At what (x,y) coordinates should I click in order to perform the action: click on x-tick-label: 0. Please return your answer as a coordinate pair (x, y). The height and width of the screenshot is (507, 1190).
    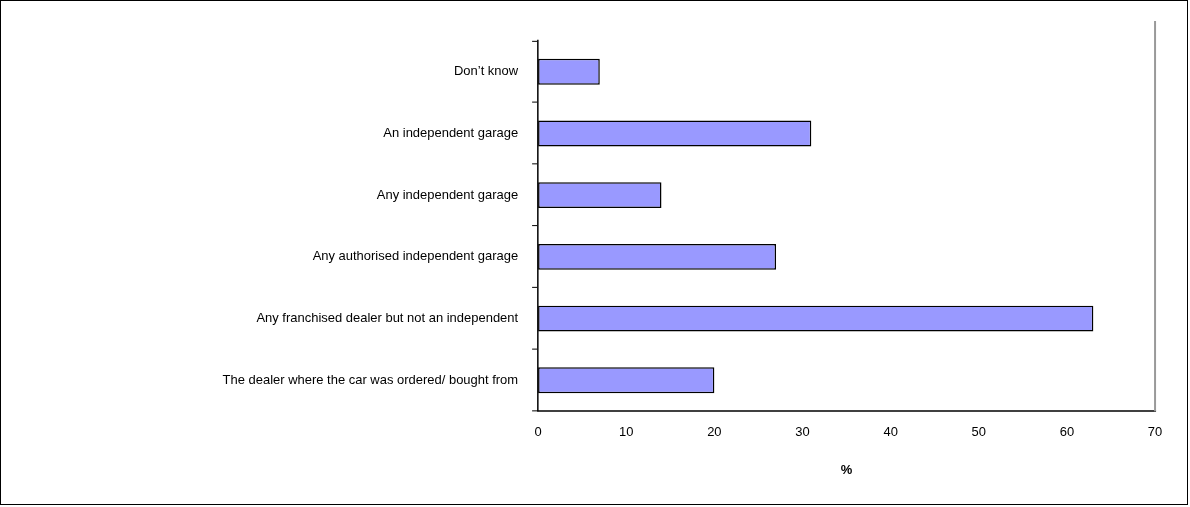
    Looking at the image, I should click on (538, 432).